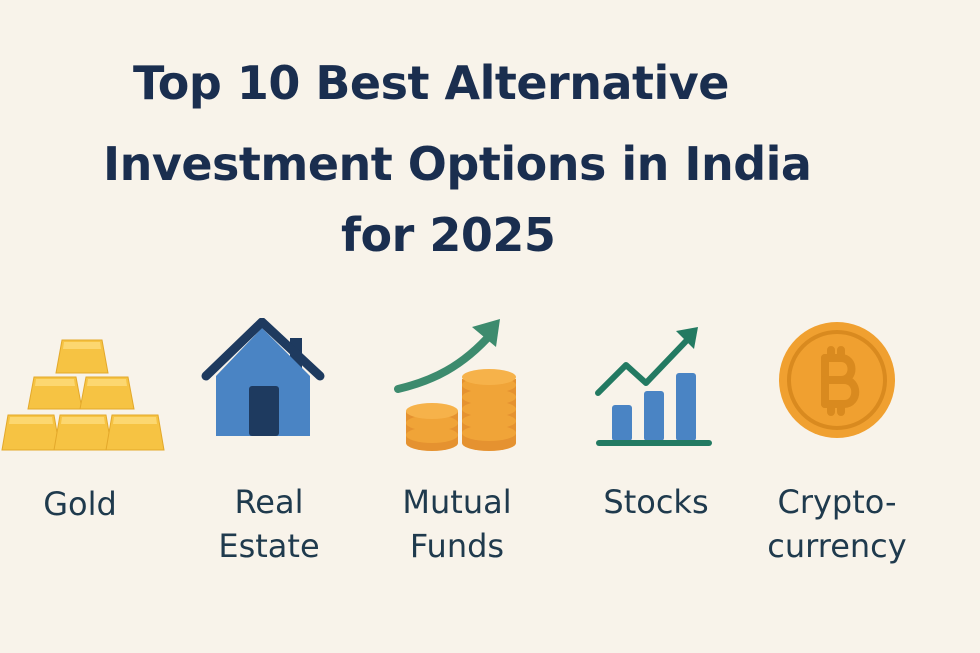  I want to click on gold-bars-icon, so click(83, 395).